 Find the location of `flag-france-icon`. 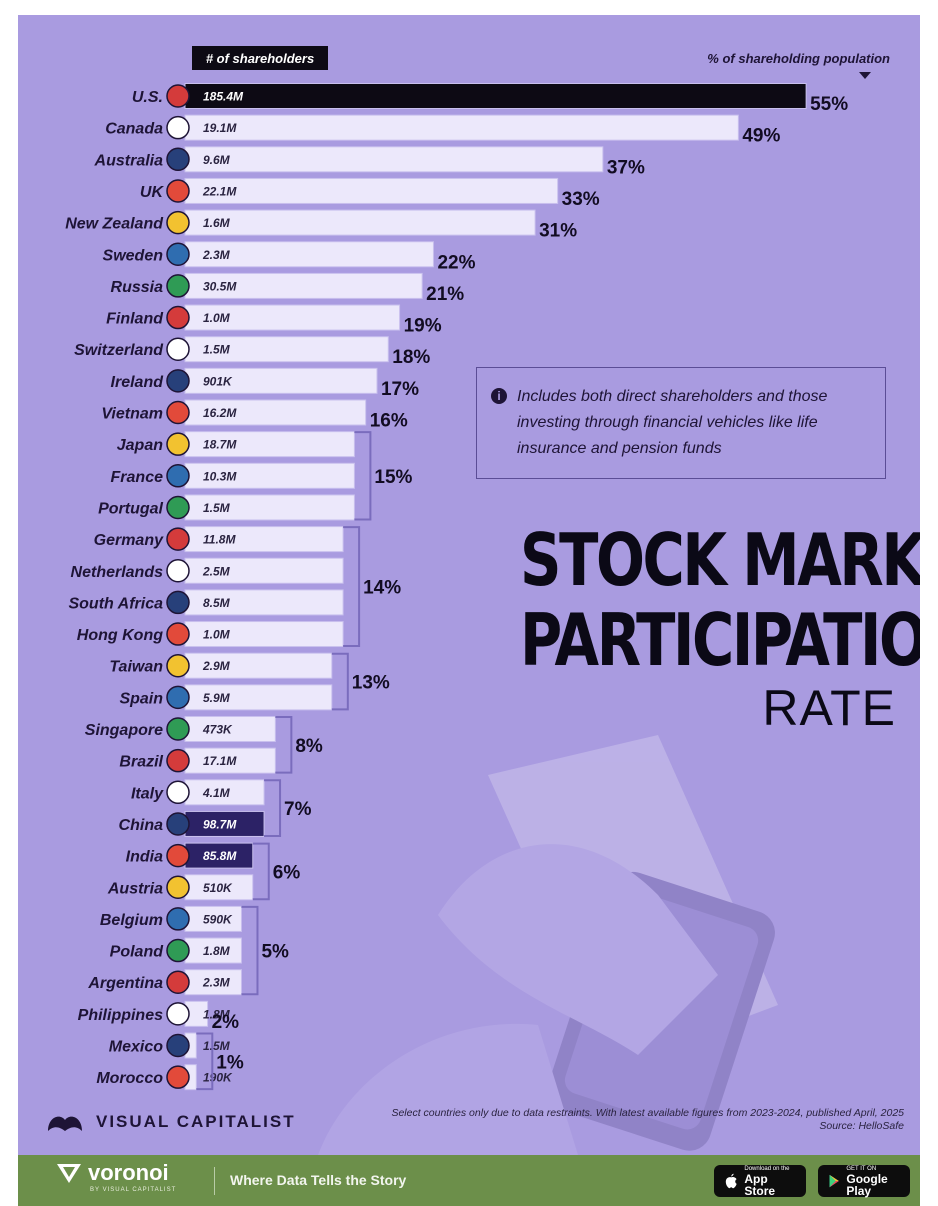

flag-france-icon is located at coordinates (178, 476).